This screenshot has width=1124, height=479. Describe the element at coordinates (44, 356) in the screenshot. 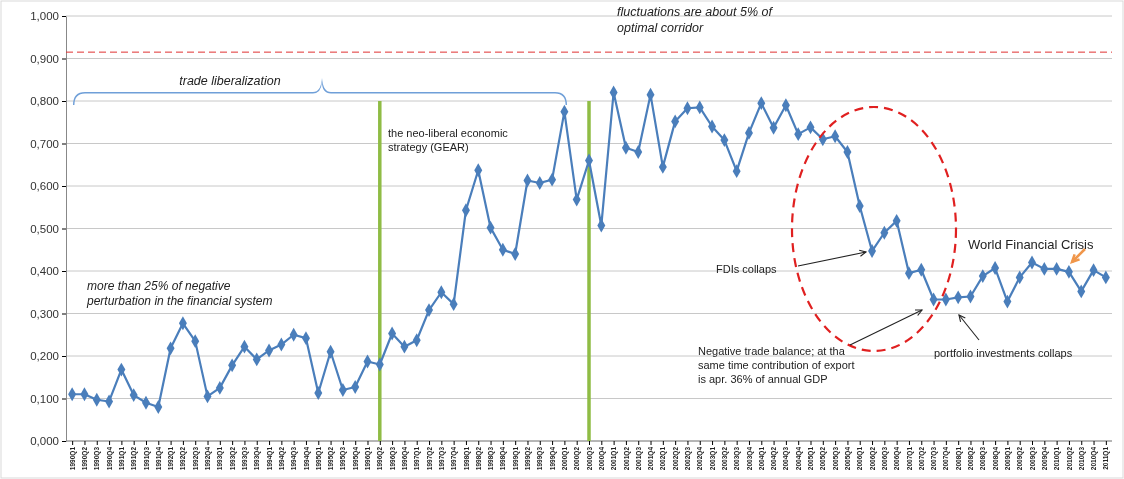

I see `y-tick-label: 0,200` at that location.